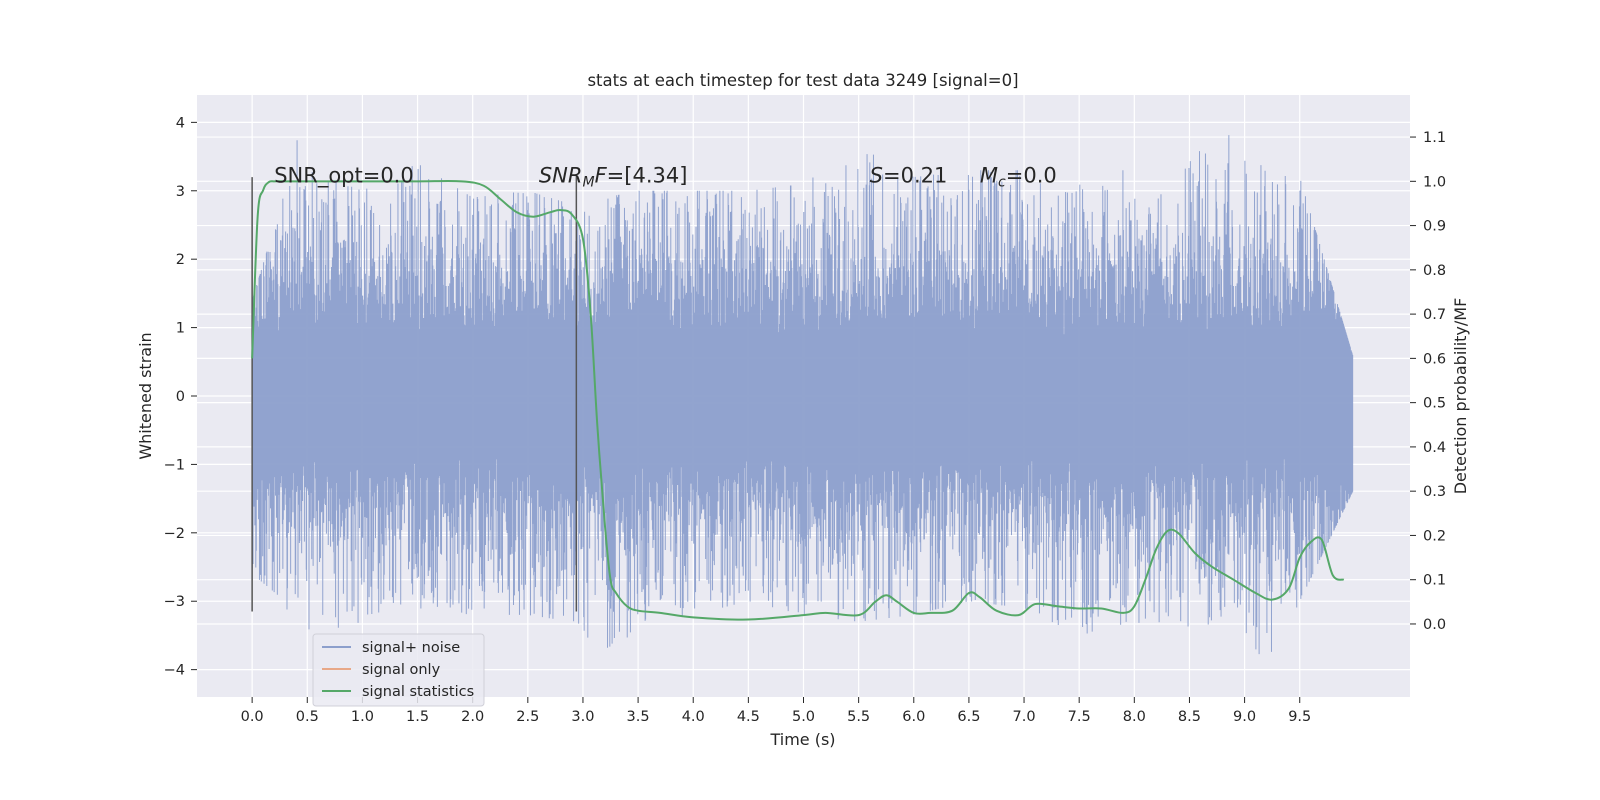 The image size is (1600, 800). What do you see at coordinates (1434, 138) in the screenshot?
I see `y-right-tick-label-0: 1.1` at bounding box center [1434, 138].